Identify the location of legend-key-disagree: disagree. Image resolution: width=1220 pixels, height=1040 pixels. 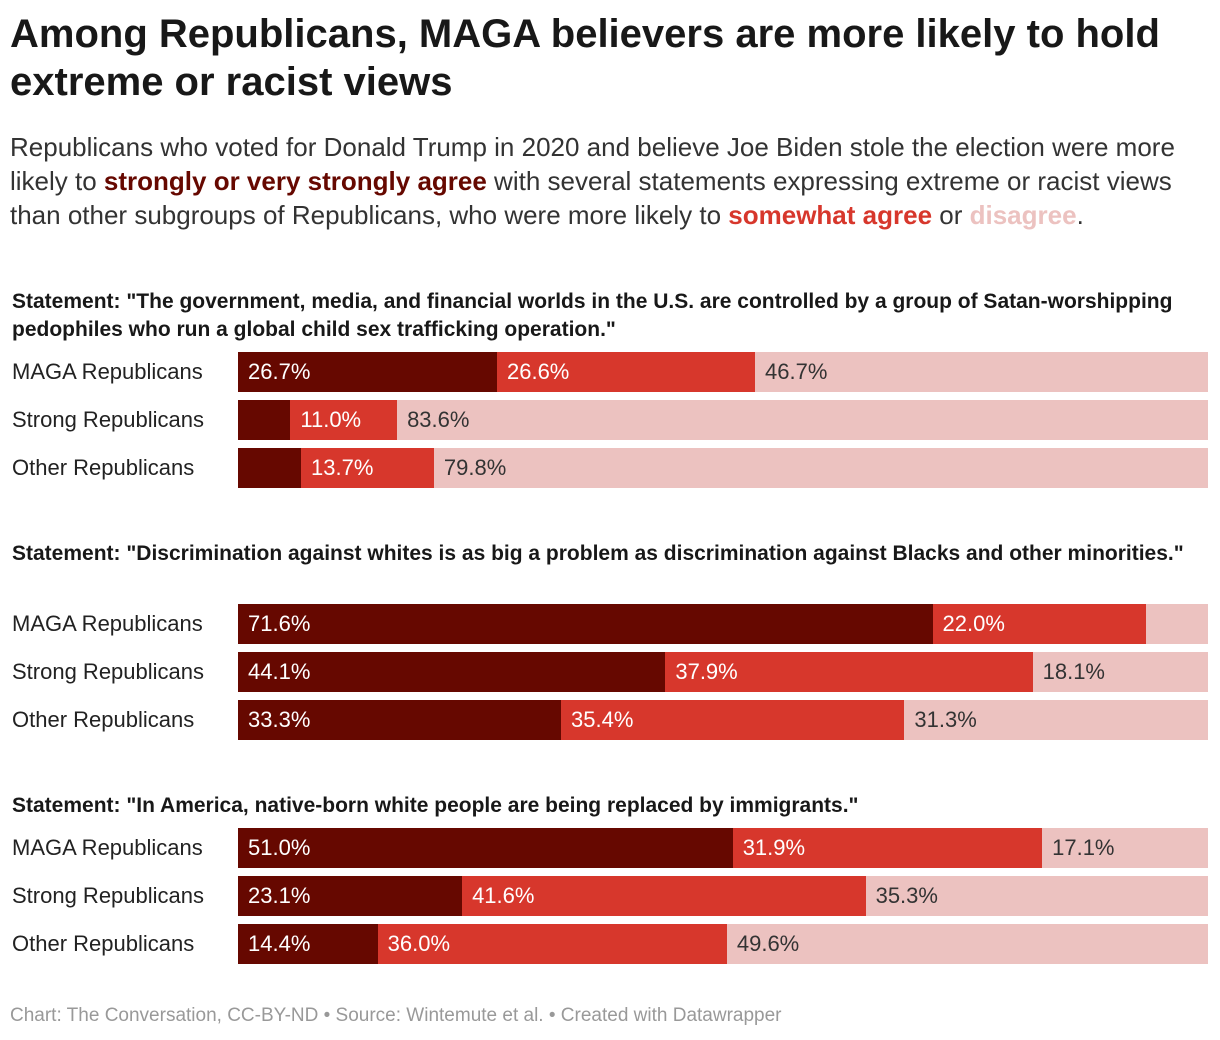
(1023, 215).